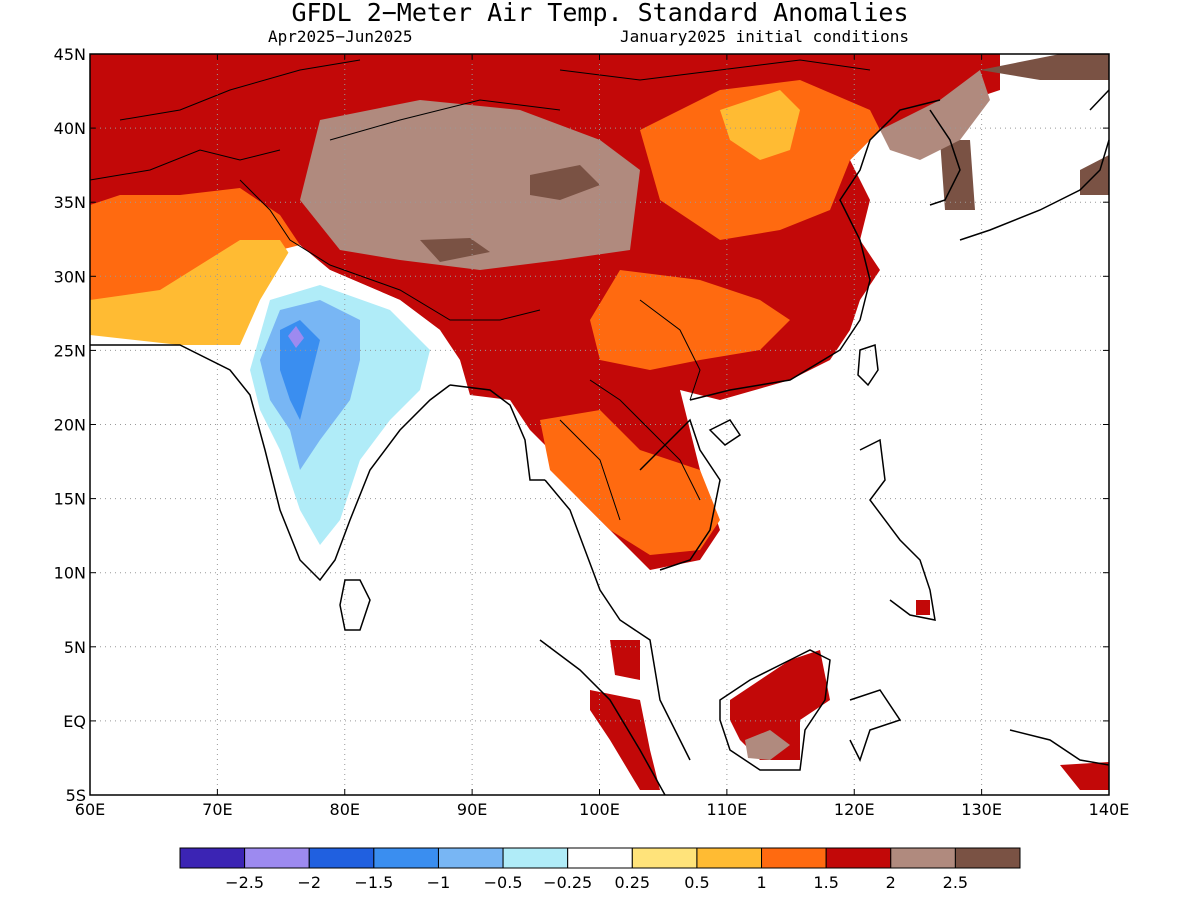  What do you see at coordinates (625, 715) in the screenshot?
I see `anomaly-region-malaysia` at bounding box center [625, 715].